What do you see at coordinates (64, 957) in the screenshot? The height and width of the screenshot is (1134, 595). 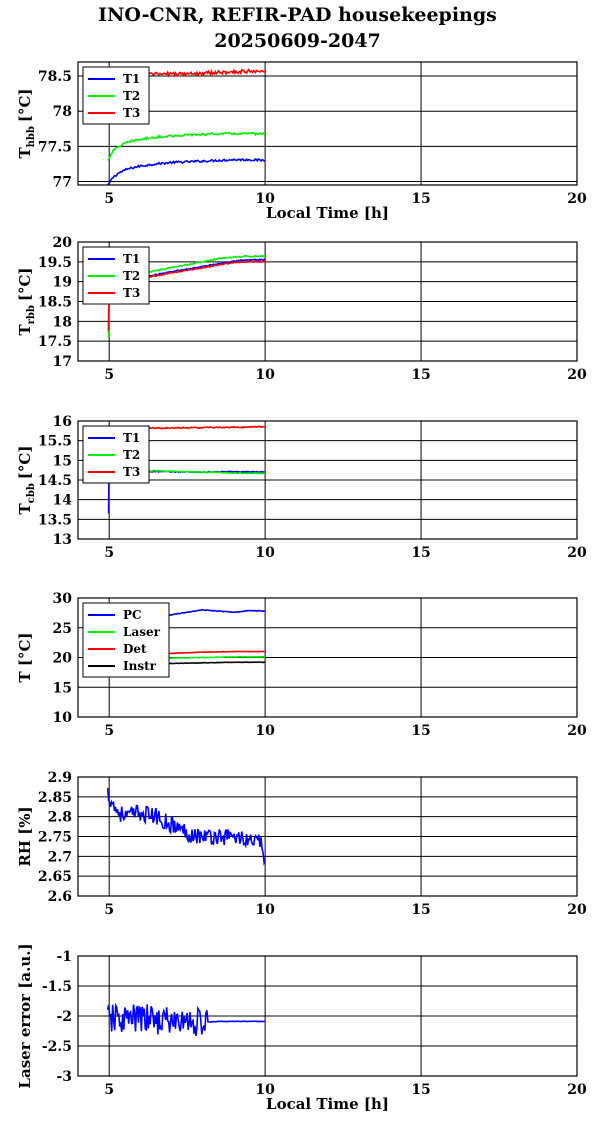 I see `y-tick-label: -1` at bounding box center [64, 957].